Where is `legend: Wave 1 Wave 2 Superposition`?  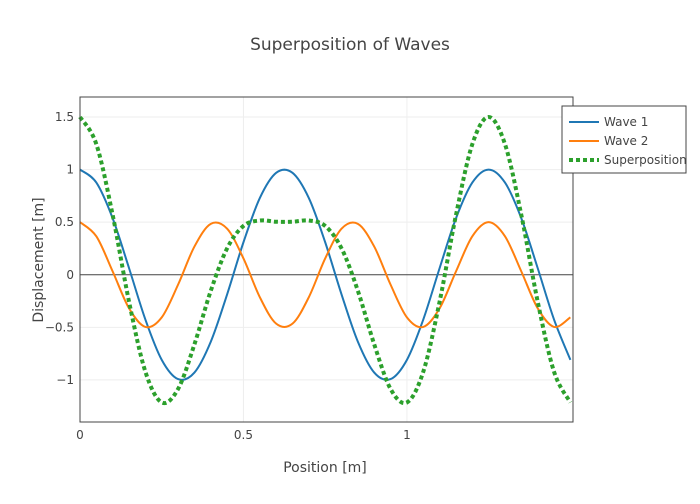
legend: Wave 1 Wave 2 Superposition is located at coordinates (624, 139).